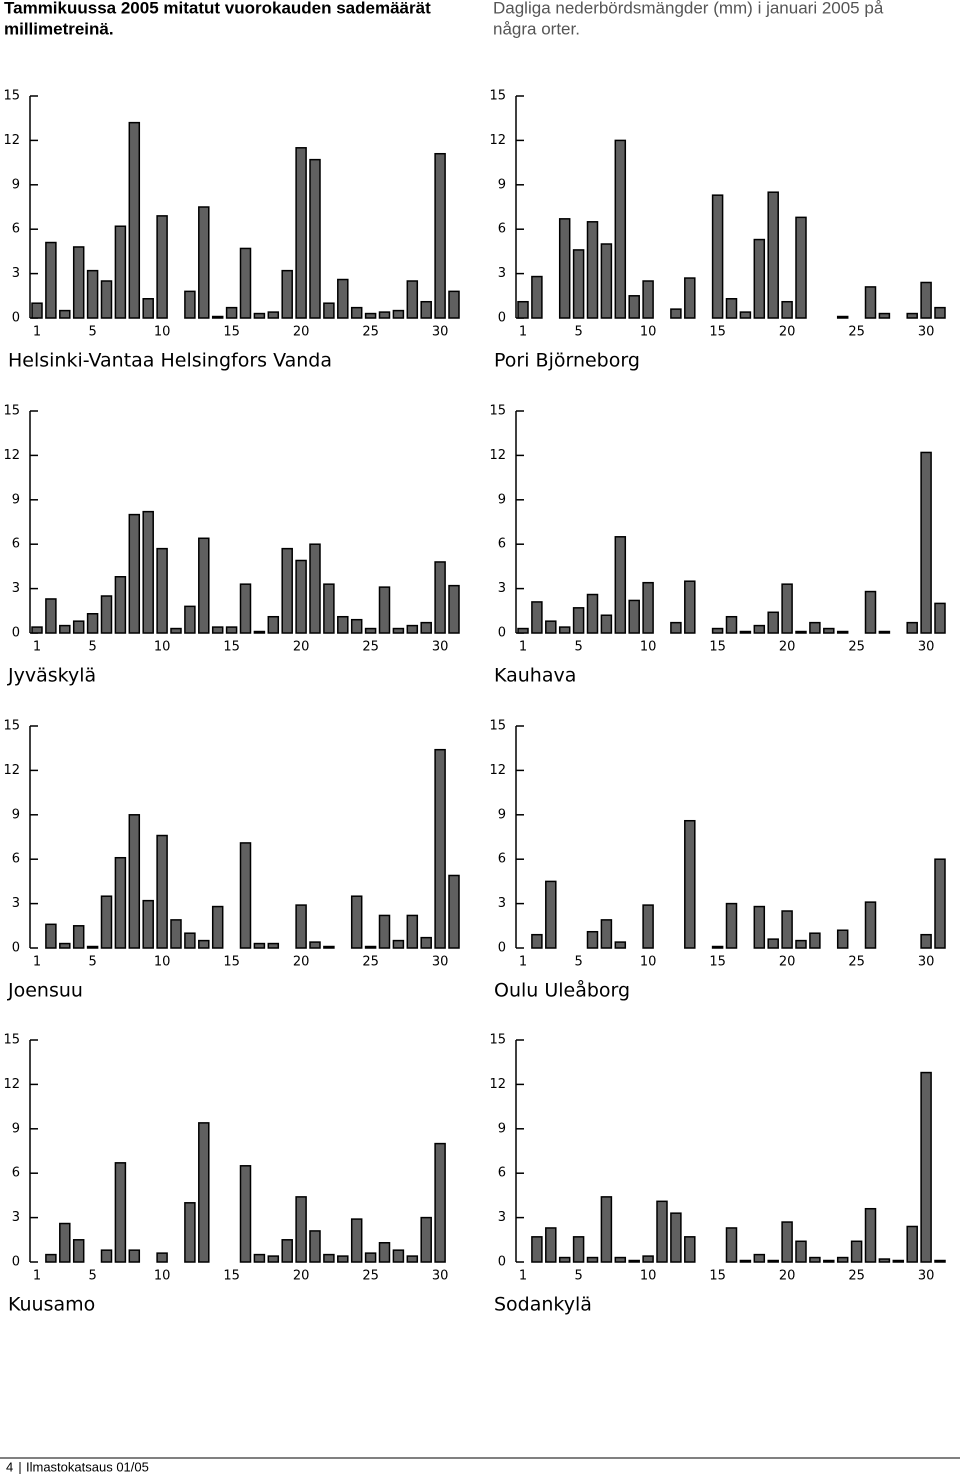 The width and height of the screenshot is (960, 1474). What do you see at coordinates (170, 361) in the screenshot?
I see `location-title: Helsinki-Vantaa Helsingfors Vanda` at bounding box center [170, 361].